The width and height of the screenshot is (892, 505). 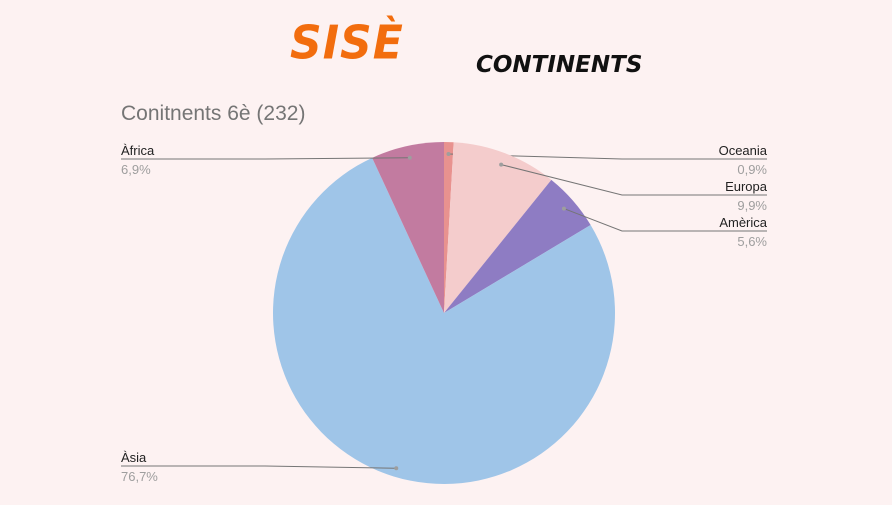 I want to click on slice-label: Oceania, so click(x=743, y=150).